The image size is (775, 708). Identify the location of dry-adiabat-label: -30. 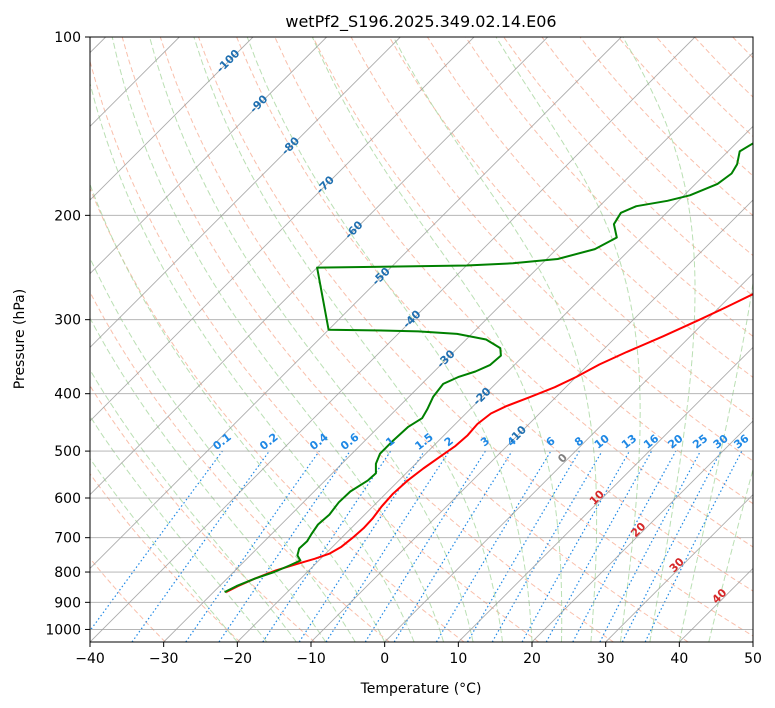
(445, 358).